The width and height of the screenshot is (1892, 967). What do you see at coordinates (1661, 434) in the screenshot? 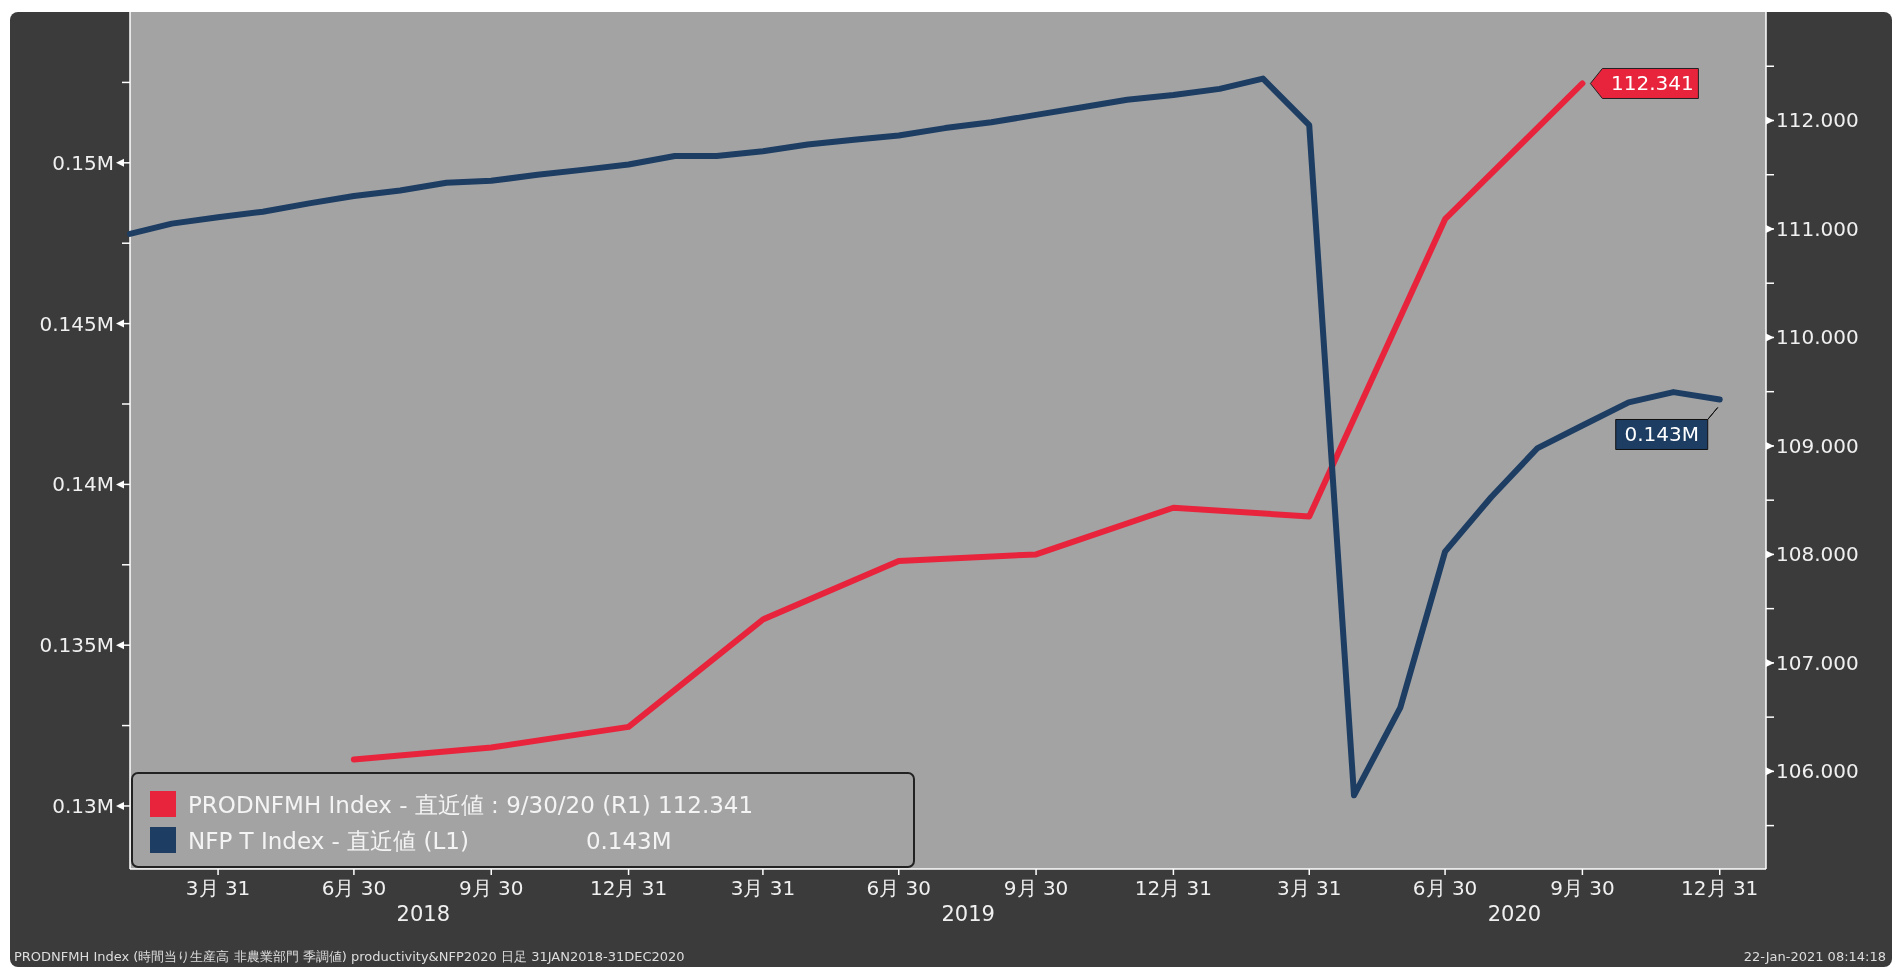
I see `data-label: 0.143M` at bounding box center [1661, 434].